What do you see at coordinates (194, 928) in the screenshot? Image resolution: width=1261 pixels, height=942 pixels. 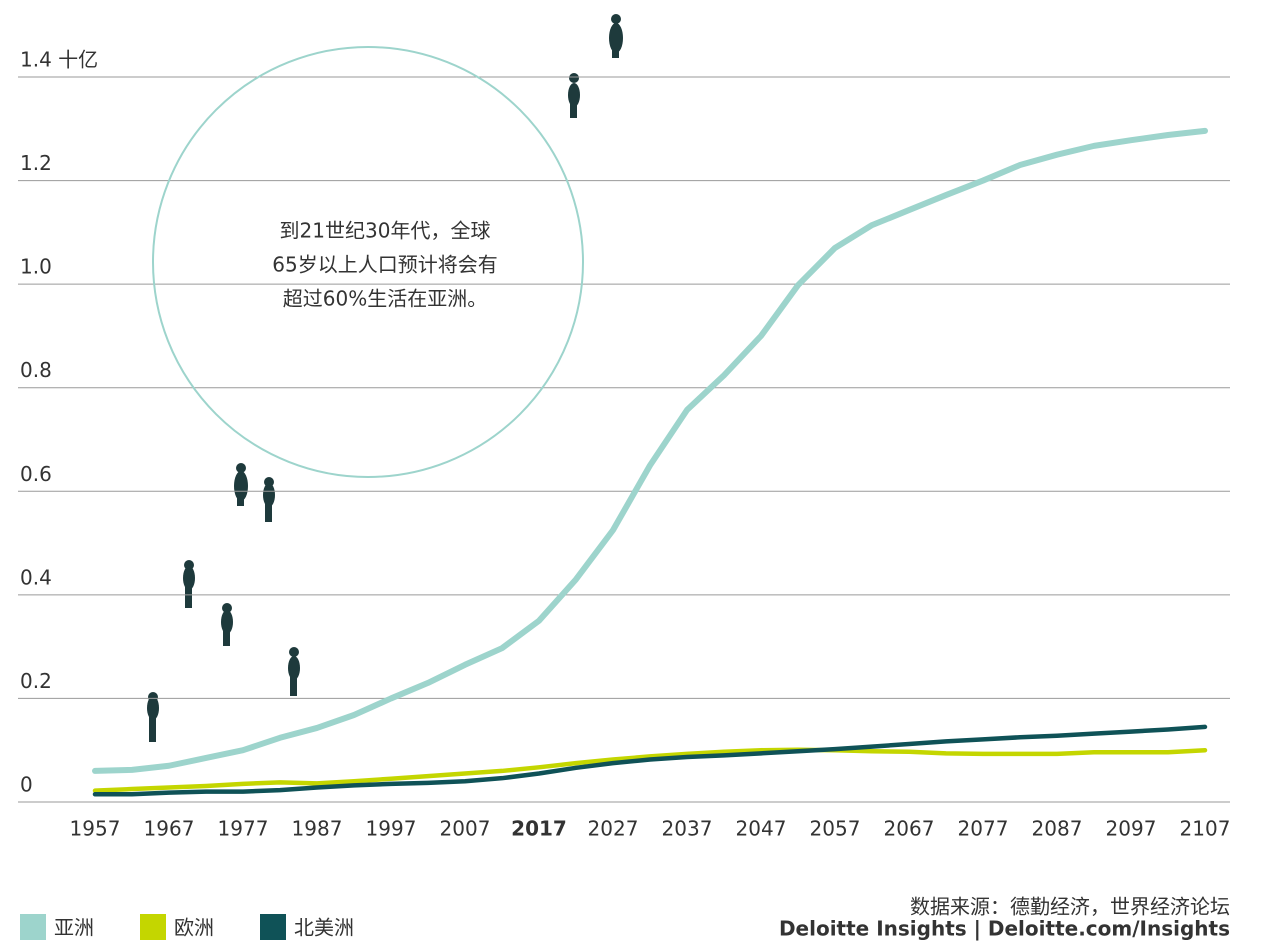 I see `legend-label: 欧洲` at bounding box center [194, 928].